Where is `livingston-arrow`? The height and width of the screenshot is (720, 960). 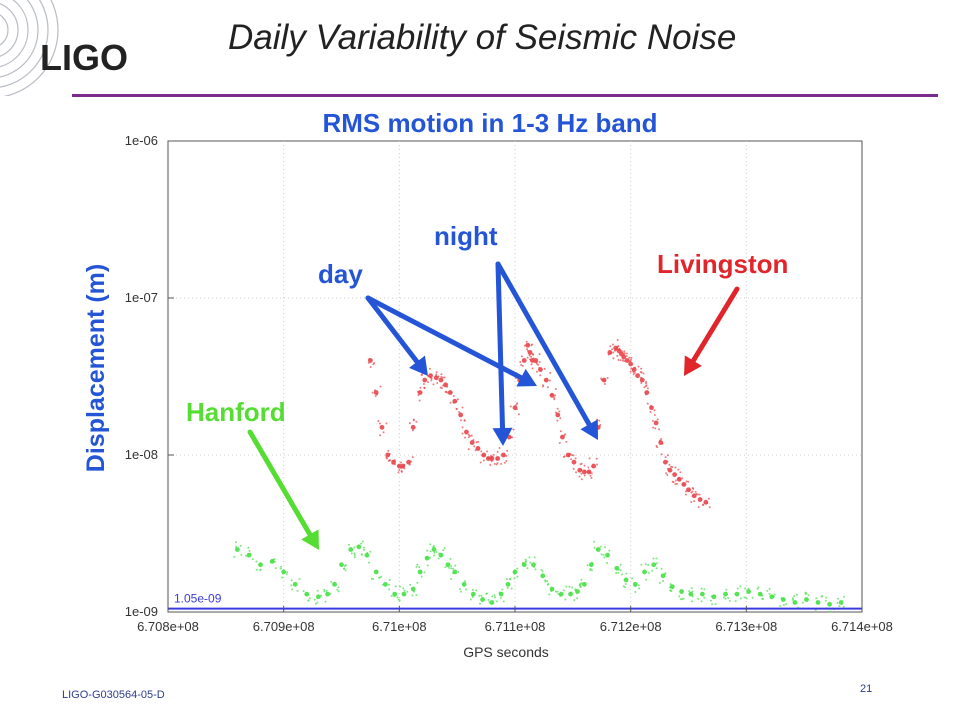
livingston-arrow is located at coordinates (712, 331).